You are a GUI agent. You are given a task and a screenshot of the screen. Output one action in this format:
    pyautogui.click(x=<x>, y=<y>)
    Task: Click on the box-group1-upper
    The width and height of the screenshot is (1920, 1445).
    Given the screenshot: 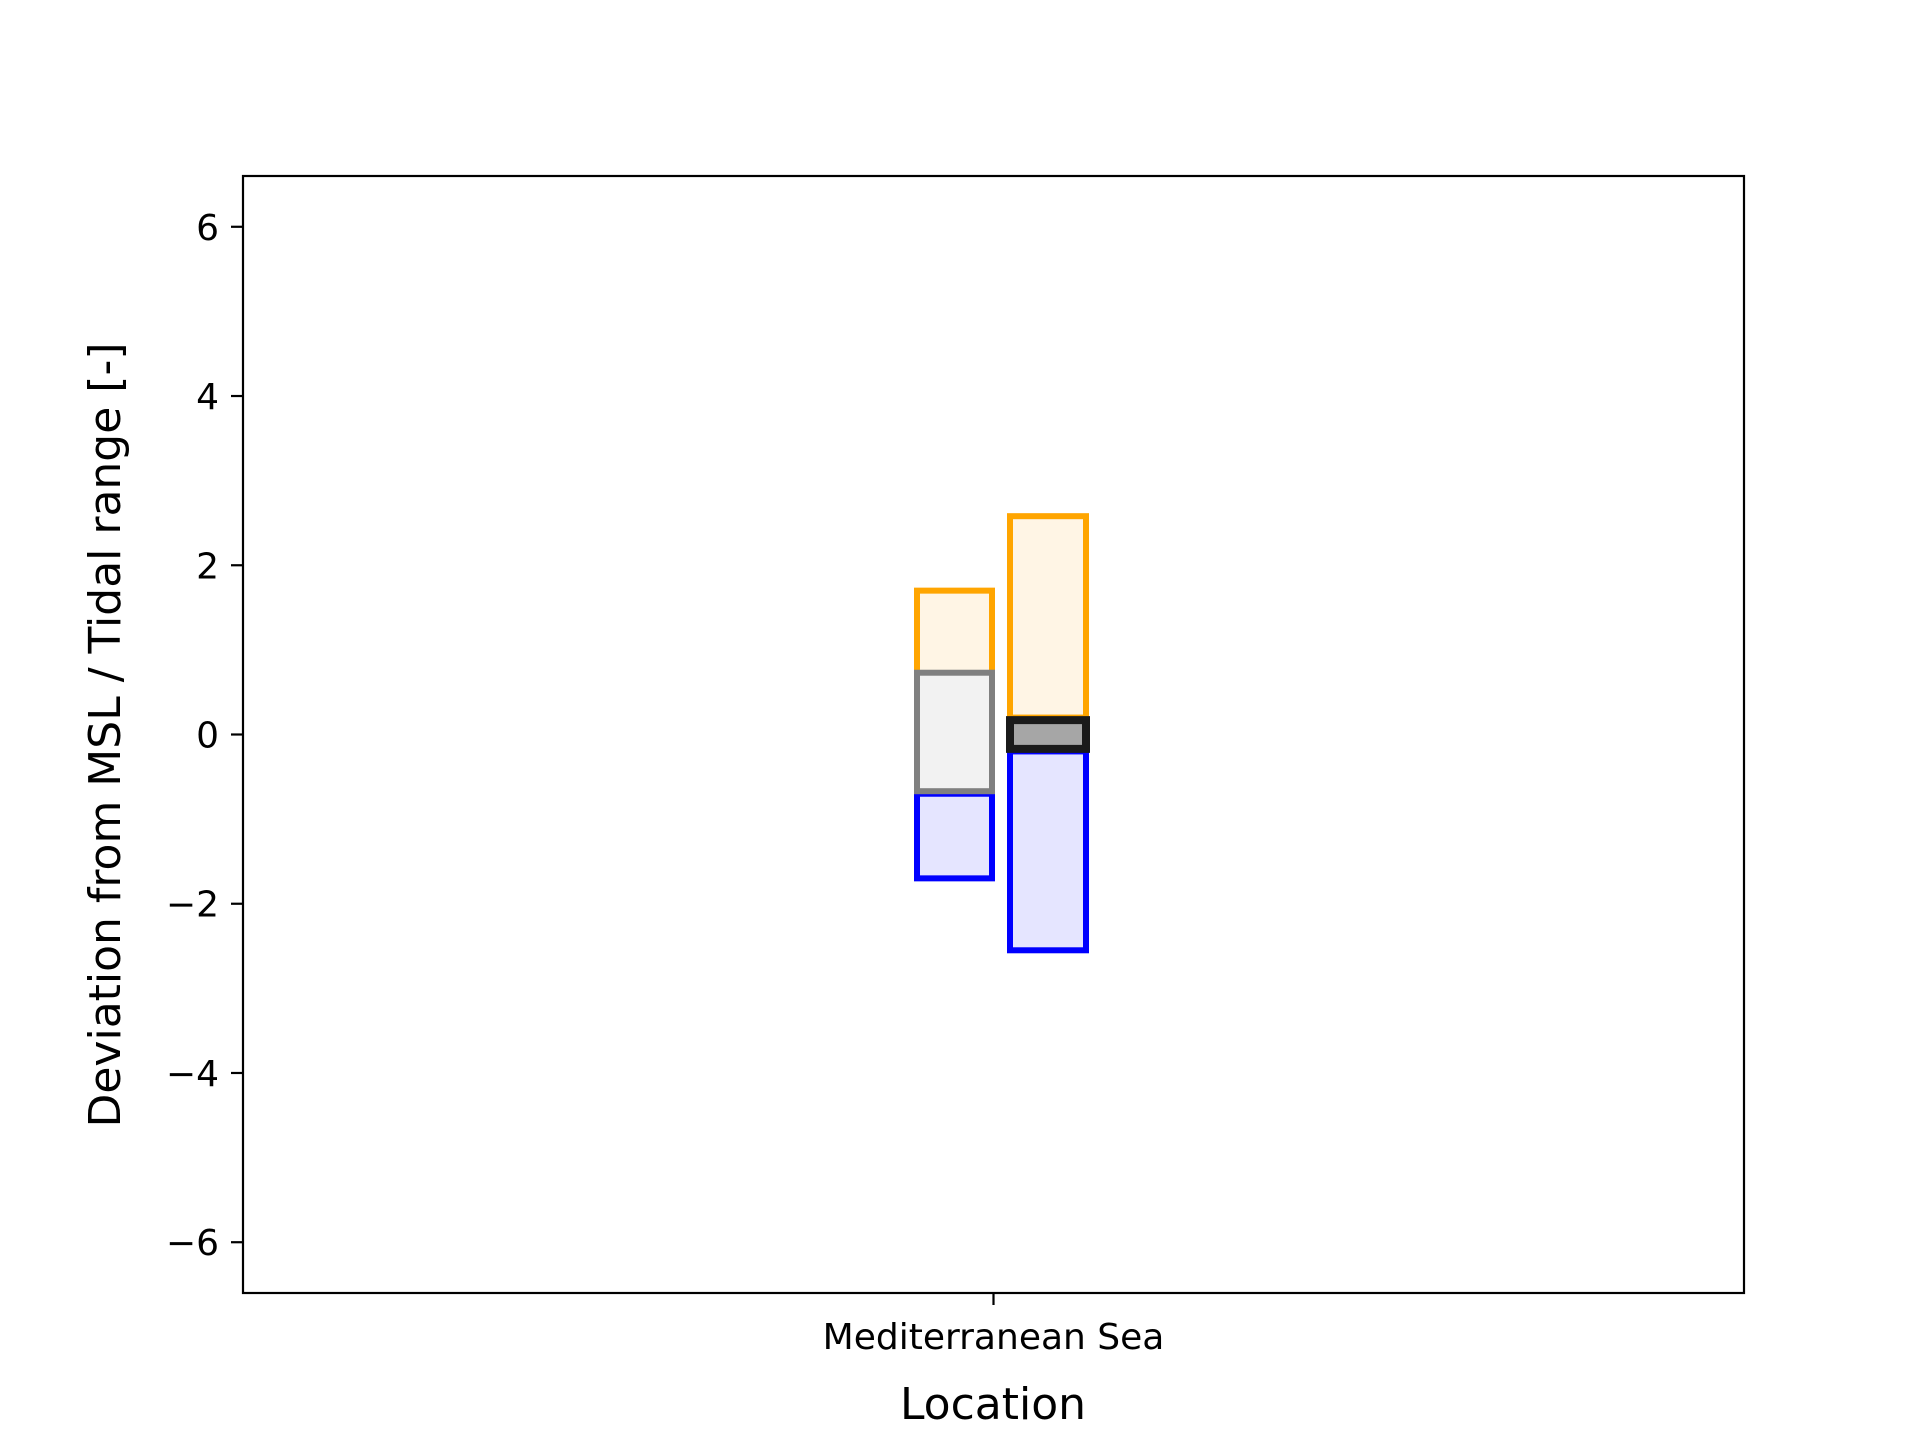 What is the action you would take?
    pyautogui.click(x=954, y=633)
    